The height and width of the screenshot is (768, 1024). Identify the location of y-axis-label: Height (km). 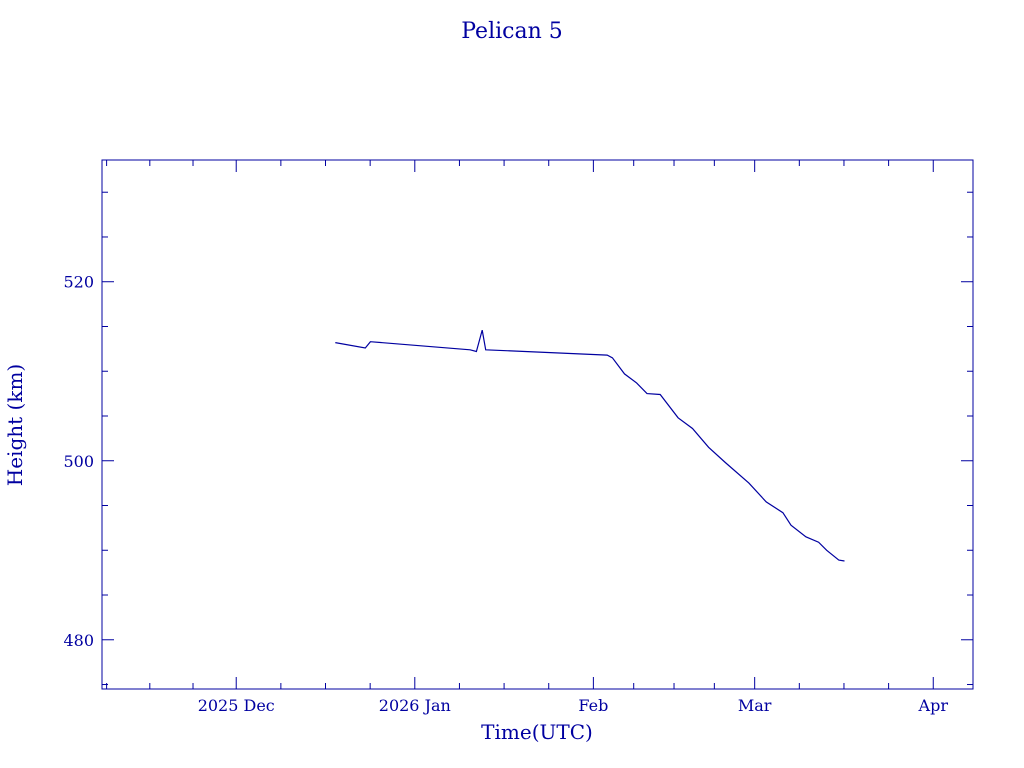
(15, 425).